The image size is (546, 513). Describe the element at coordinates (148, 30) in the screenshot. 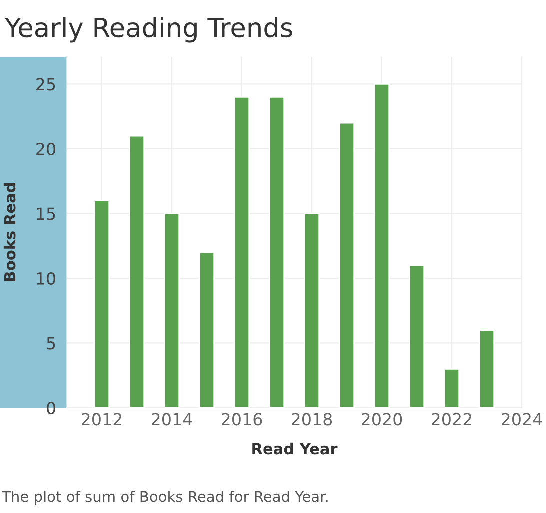

I see `chart-title: Yearly Reading Trends` at that location.